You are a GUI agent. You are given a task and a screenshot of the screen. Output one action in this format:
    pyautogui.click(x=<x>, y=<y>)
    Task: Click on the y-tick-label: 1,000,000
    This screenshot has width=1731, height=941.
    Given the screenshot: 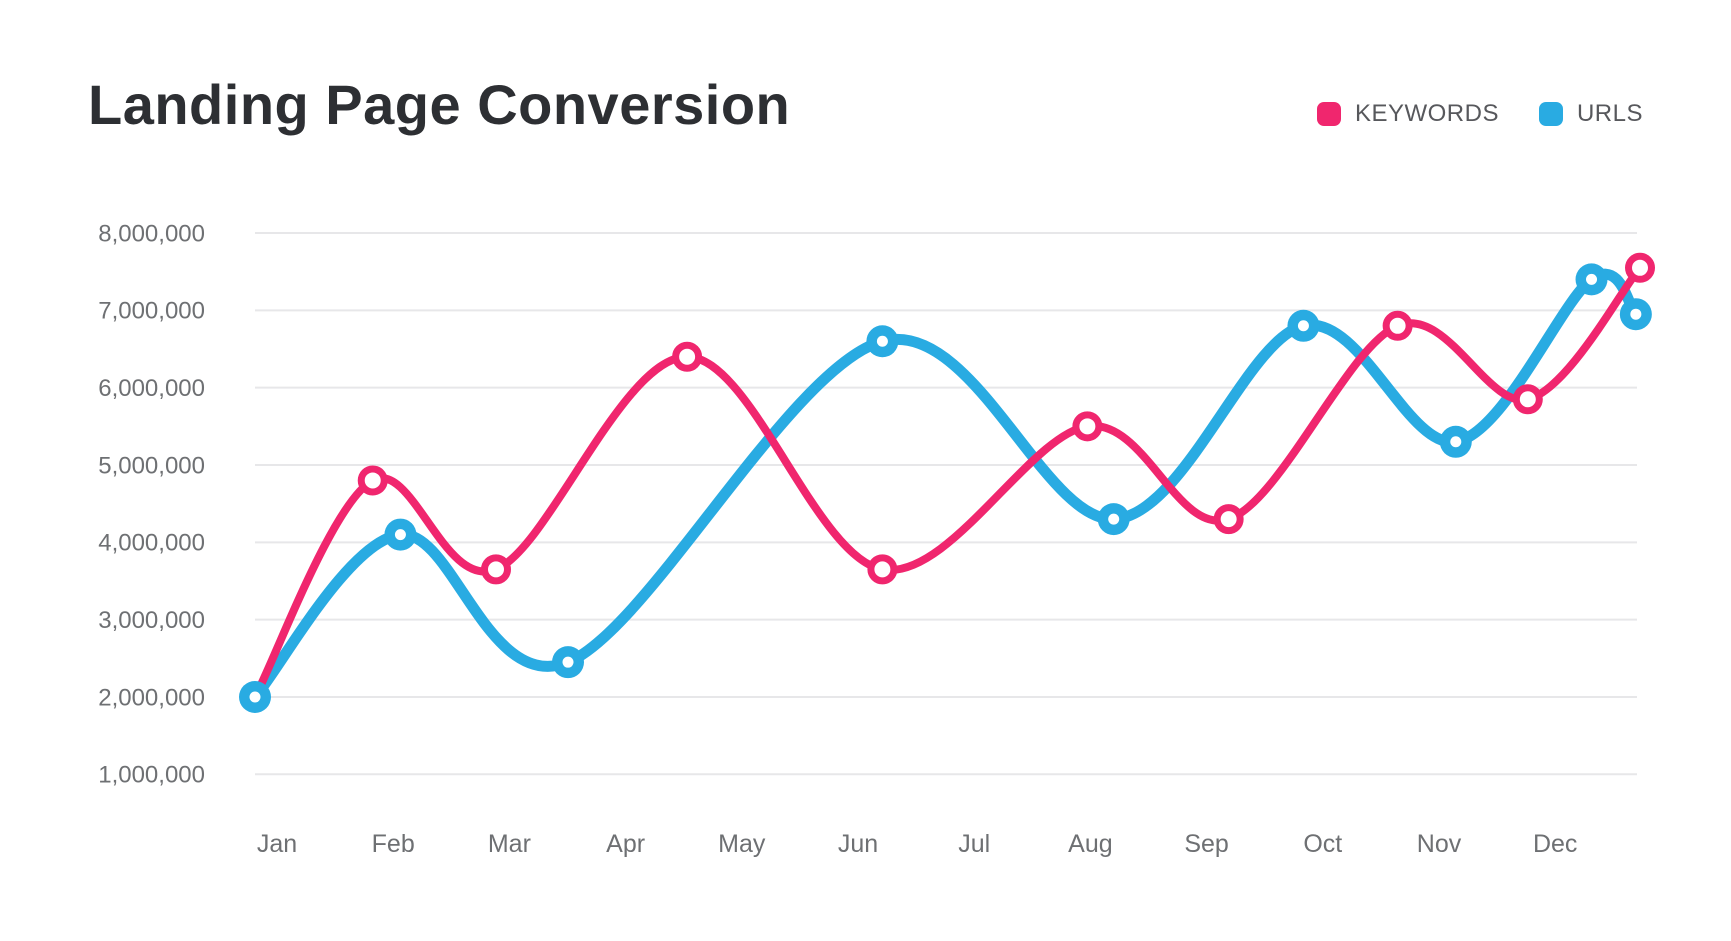 What is the action you would take?
    pyautogui.click(x=151, y=775)
    